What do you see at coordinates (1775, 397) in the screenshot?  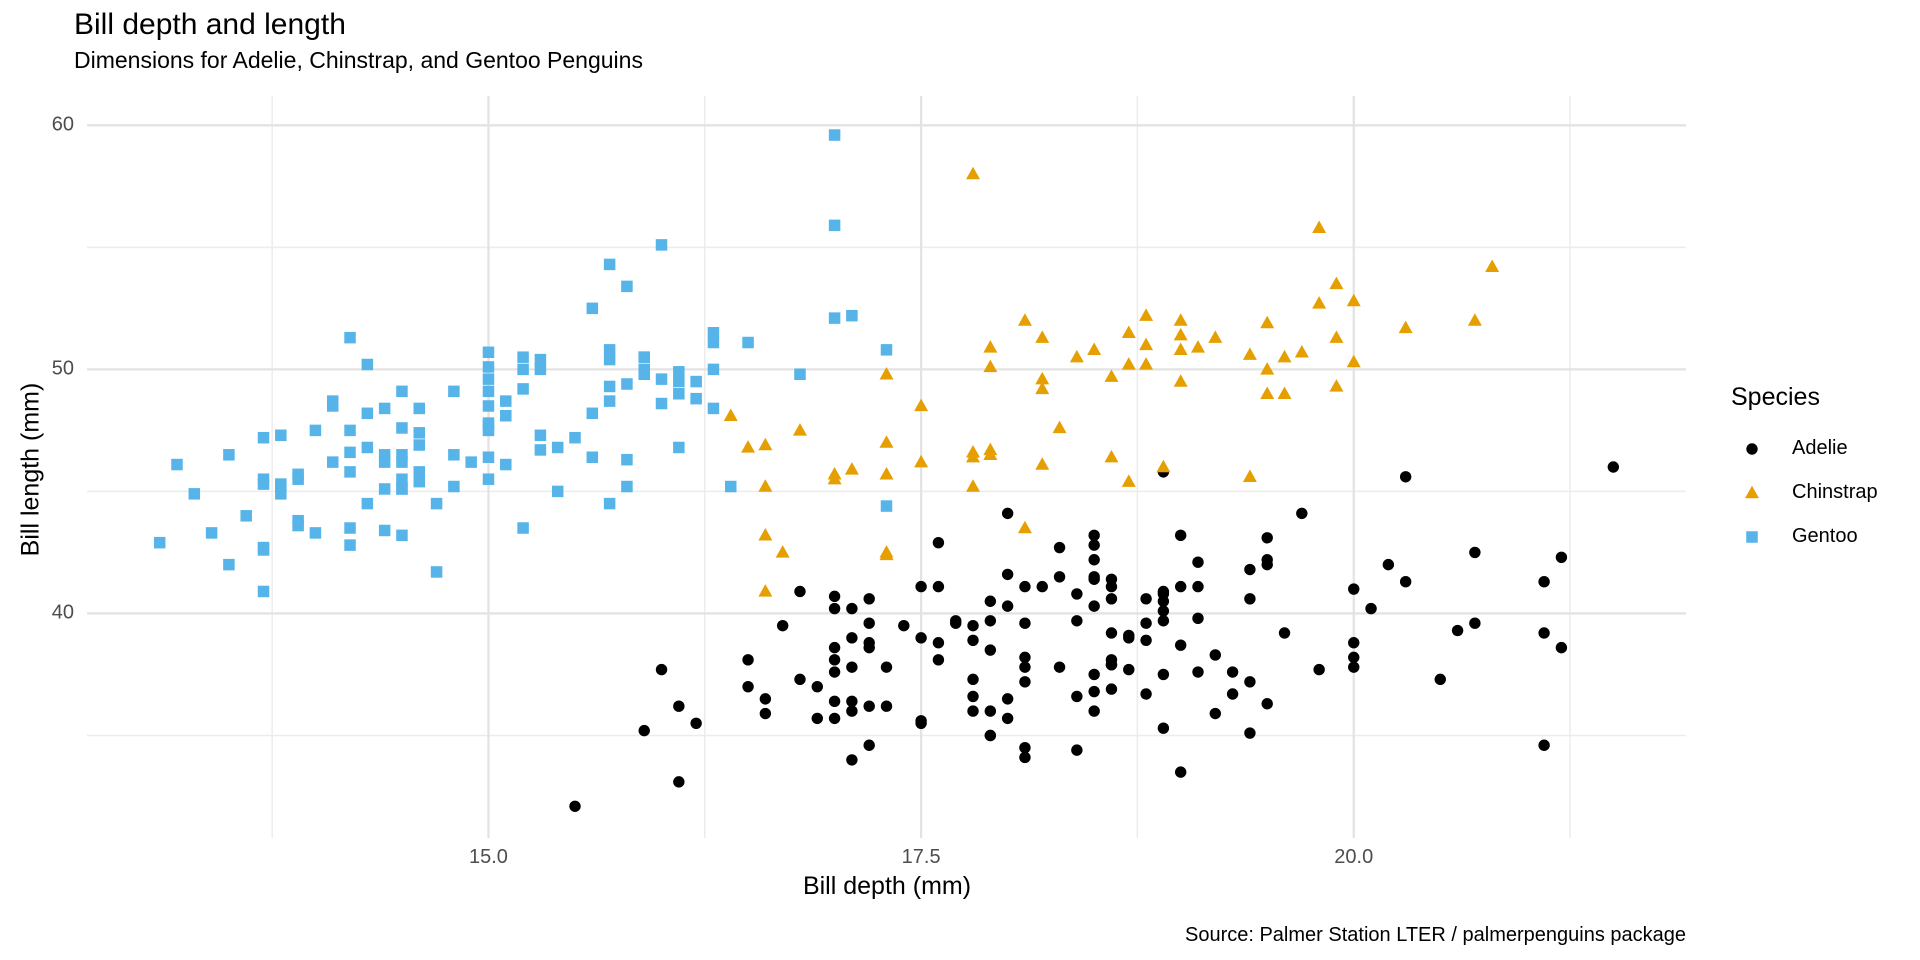 I see `legend-title: Species` at bounding box center [1775, 397].